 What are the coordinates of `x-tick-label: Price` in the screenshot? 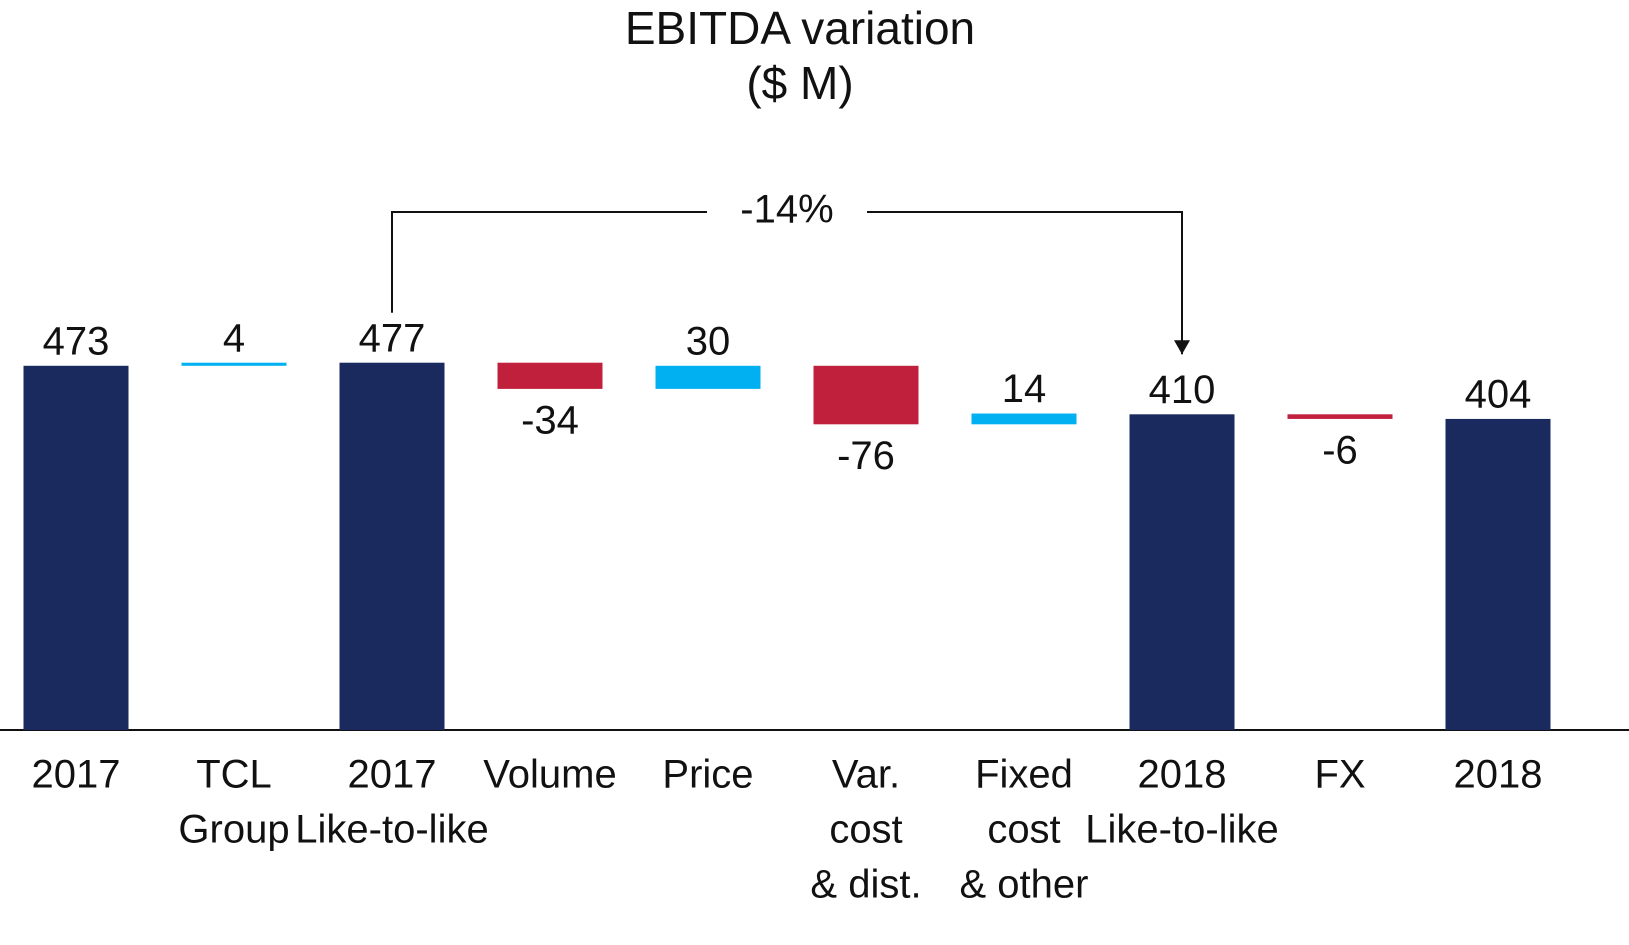 It's located at (707, 775).